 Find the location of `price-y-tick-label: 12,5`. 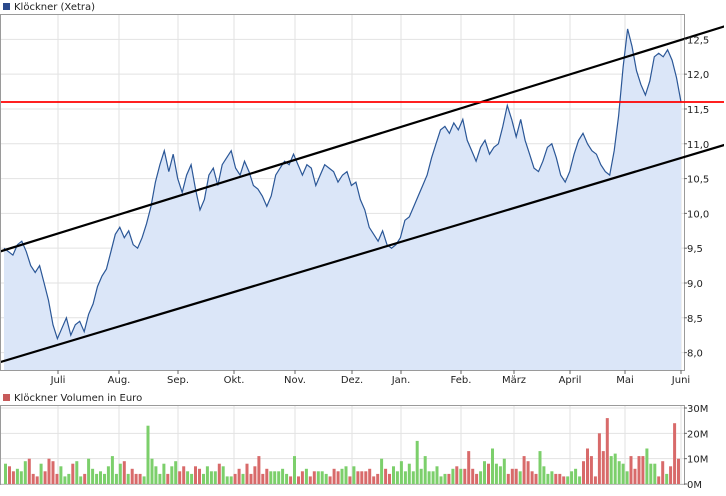

price-y-tick-label: 12,5 is located at coordinates (698, 40).